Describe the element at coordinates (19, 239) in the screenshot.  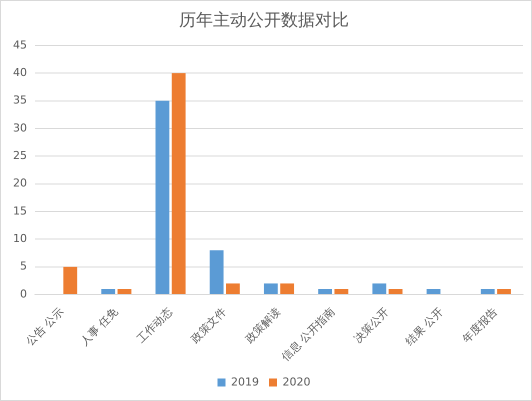
I see `y-tick-label: 10` at that location.